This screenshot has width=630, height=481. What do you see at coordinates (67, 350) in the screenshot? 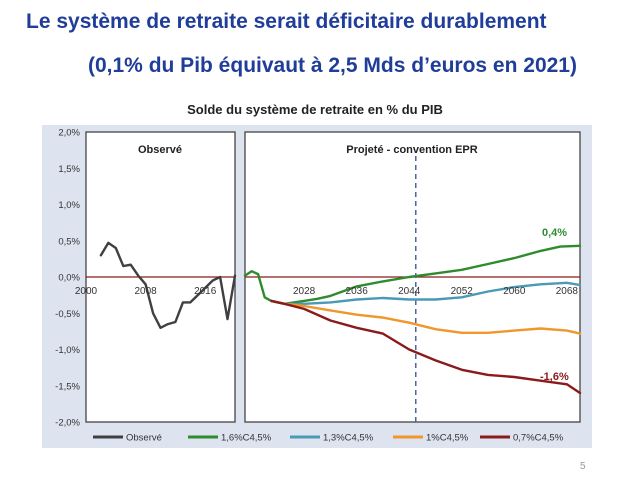
I see `y-tick-label: -1,0%` at bounding box center [67, 350].